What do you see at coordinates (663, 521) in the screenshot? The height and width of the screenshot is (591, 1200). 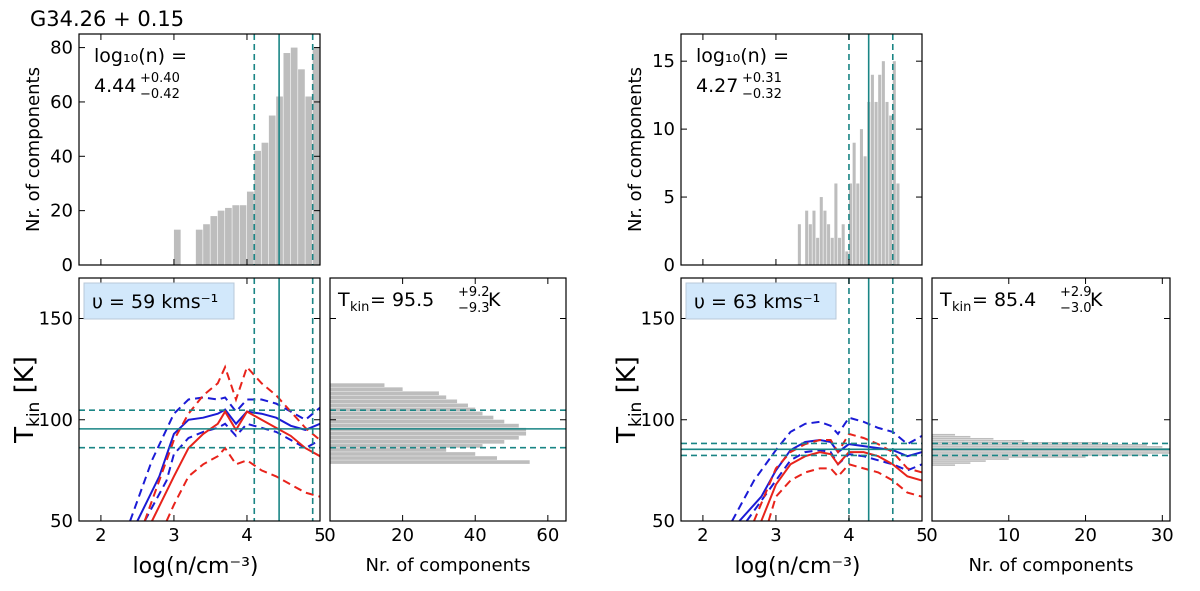 I see `right-tvd-ytick-label: 50` at bounding box center [663, 521].